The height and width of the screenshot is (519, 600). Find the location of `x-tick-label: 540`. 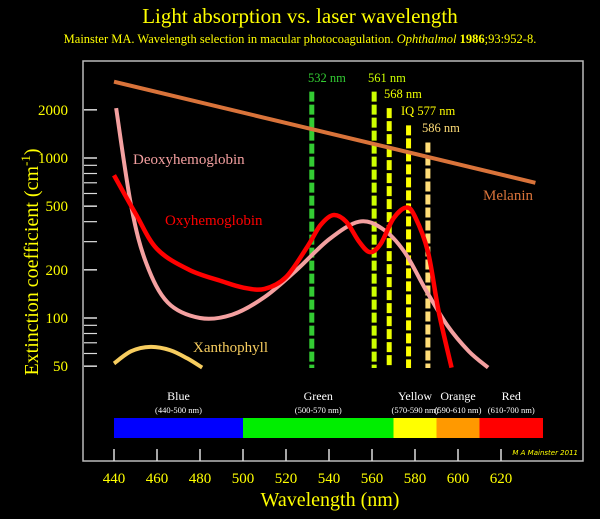

x-tick-label: 540 is located at coordinates (329, 479).